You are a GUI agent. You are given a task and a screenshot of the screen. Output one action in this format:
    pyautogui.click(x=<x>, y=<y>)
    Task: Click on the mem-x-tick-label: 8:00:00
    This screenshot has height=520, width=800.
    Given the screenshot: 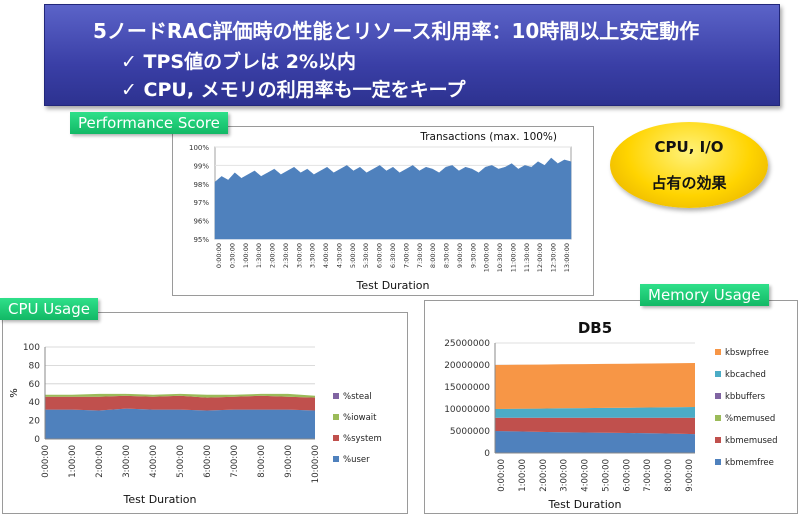 What is the action you would take?
    pyautogui.click(x=669, y=475)
    